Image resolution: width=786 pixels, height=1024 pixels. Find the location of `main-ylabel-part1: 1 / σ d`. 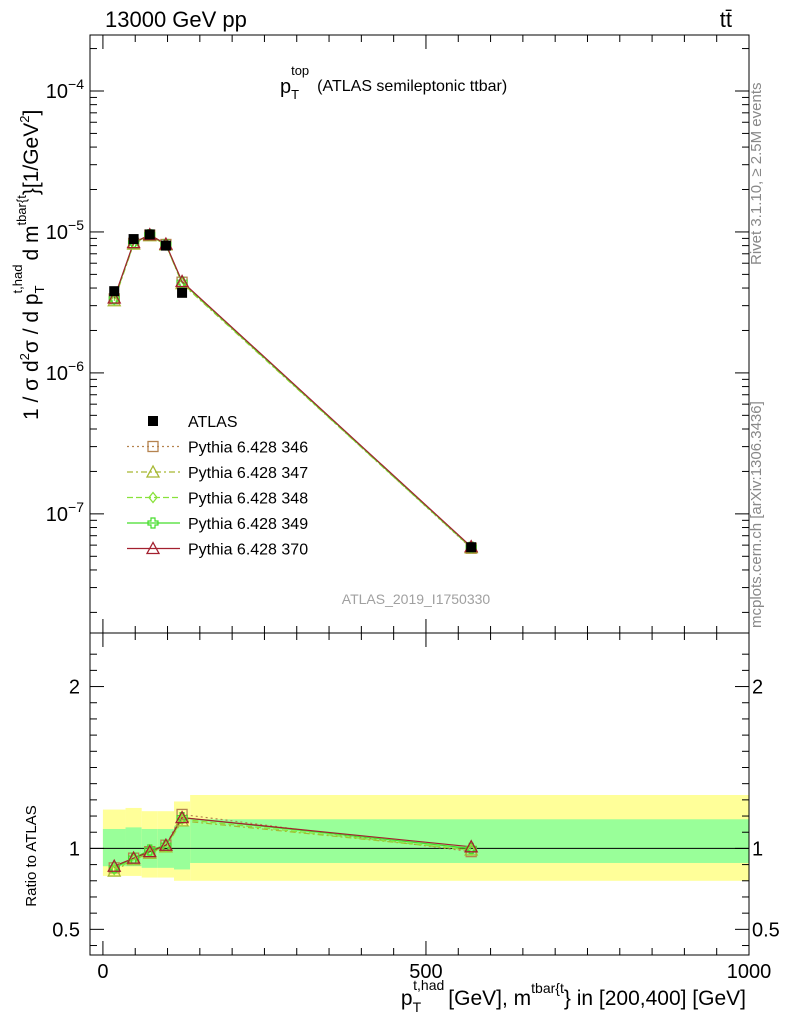

main-ylabel-part1: 1 / σ d is located at coordinates (31, 390).